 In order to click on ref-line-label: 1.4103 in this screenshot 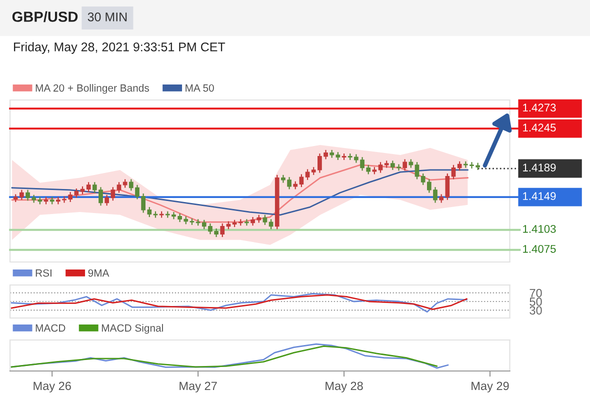, I will do `click(539, 229)`.